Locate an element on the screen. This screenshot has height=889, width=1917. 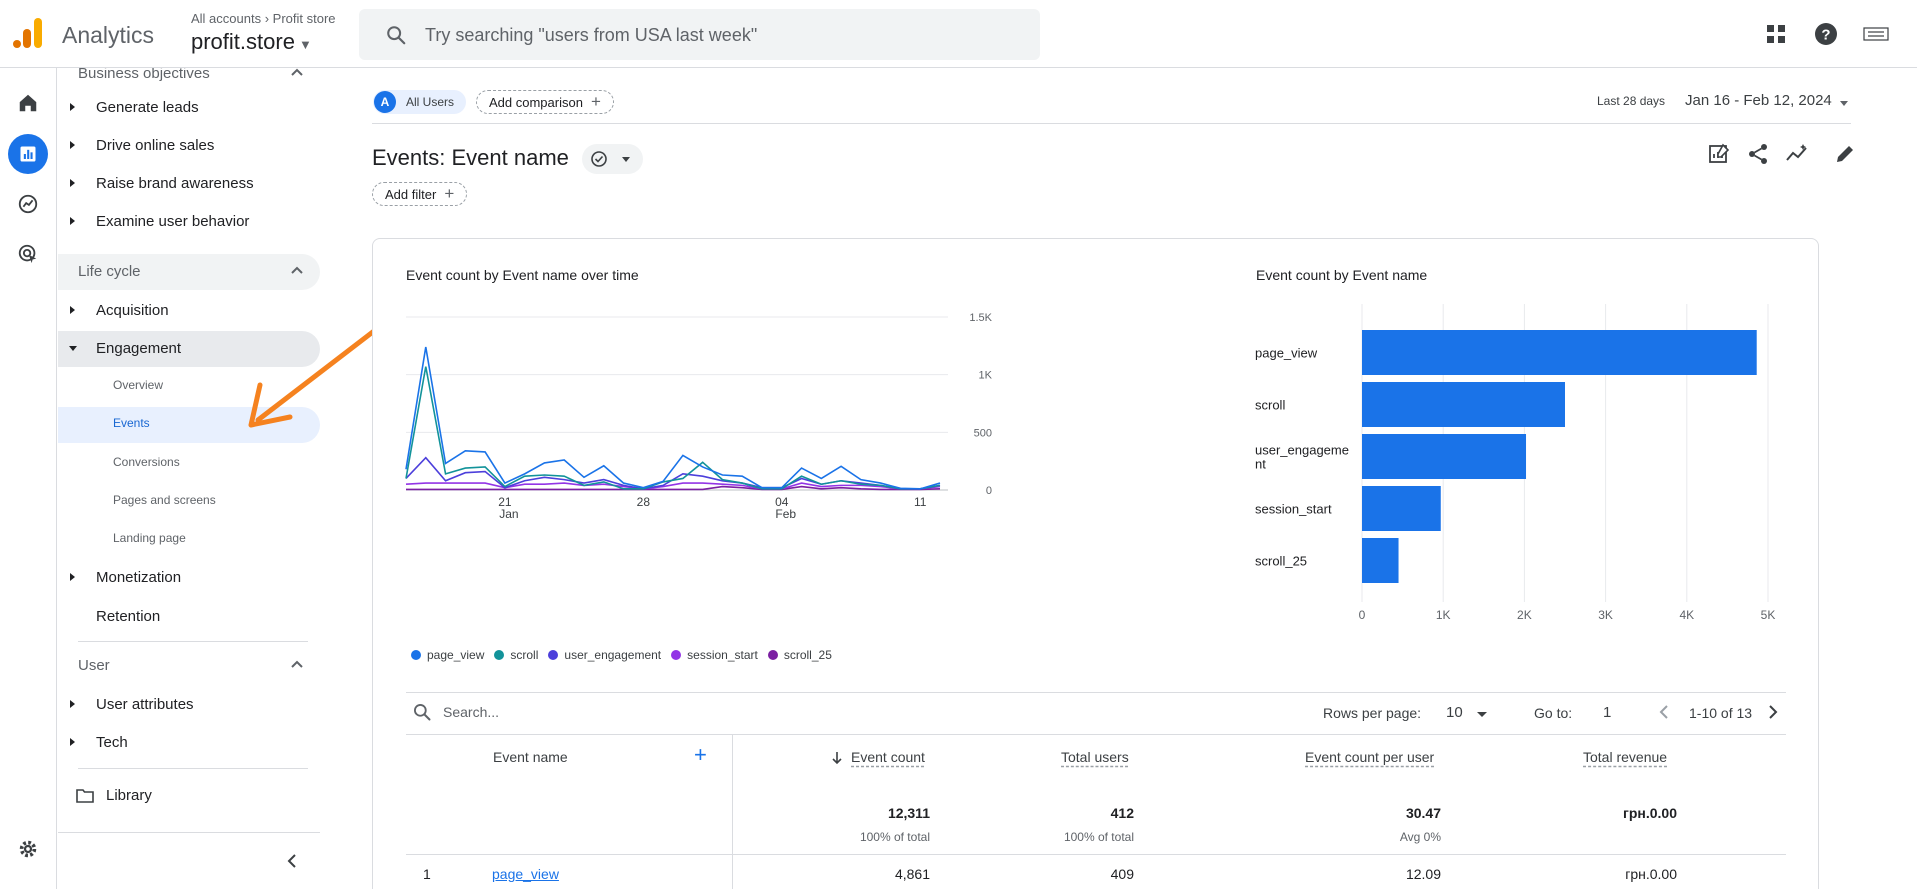
y-tick-label: 1K is located at coordinates (986, 376).